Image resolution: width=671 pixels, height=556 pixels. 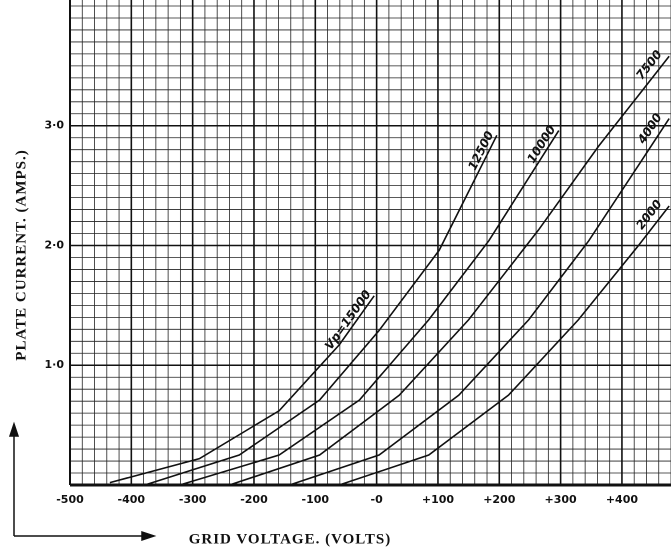 I want to click on y-tick-label: 3·0, so click(x=55, y=125).